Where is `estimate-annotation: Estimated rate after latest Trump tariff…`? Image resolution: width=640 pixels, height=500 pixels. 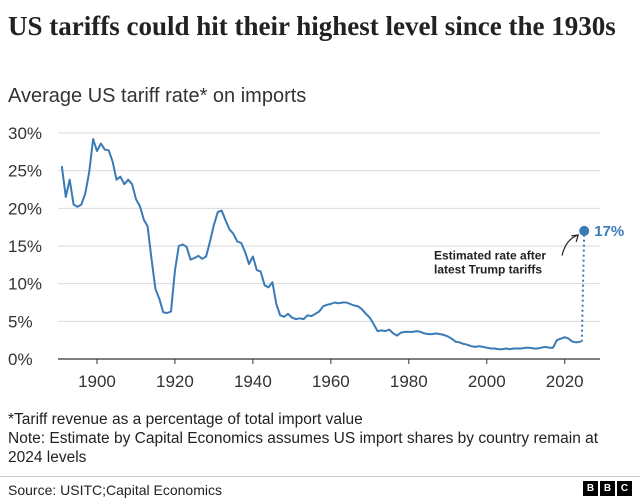 estimate-annotation: Estimated rate after latest Trump tariff… is located at coordinates (491, 263).